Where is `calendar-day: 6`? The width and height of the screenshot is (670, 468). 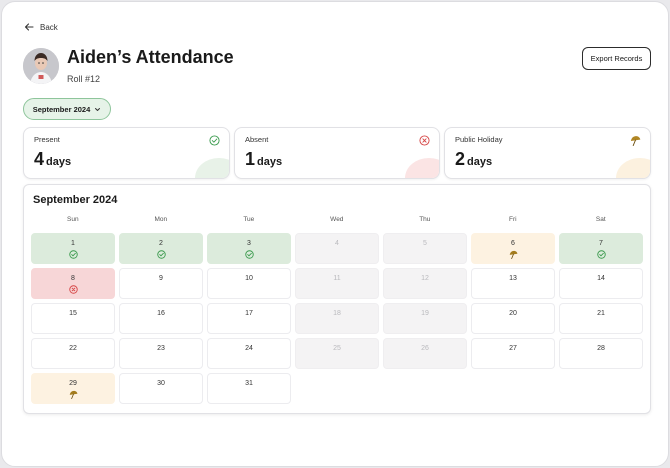
calendar-day: 6 is located at coordinates (513, 248).